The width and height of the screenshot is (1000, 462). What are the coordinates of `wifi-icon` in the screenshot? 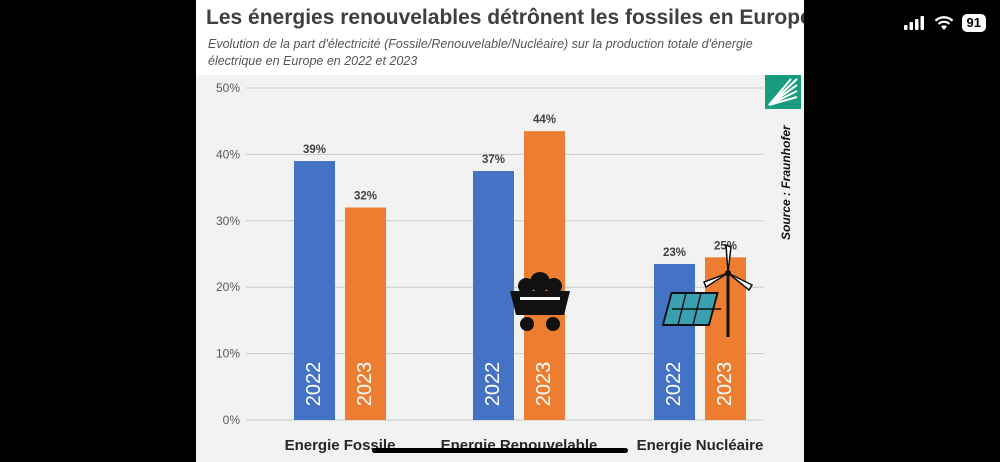 It's located at (943, 22).